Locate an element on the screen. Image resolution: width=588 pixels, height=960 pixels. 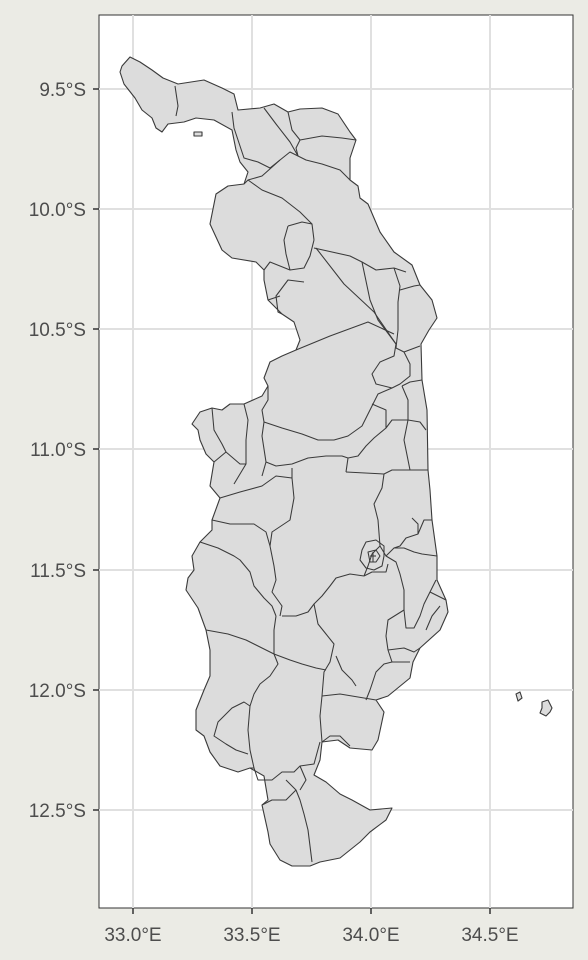
y-tick-label: 11.5°S is located at coordinates (58, 571).